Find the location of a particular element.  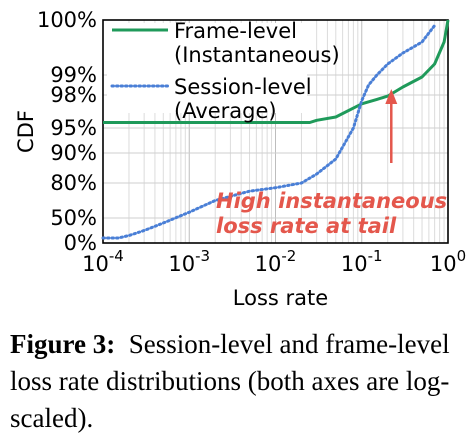

legend-label: Frame-level is located at coordinates (235, 31).